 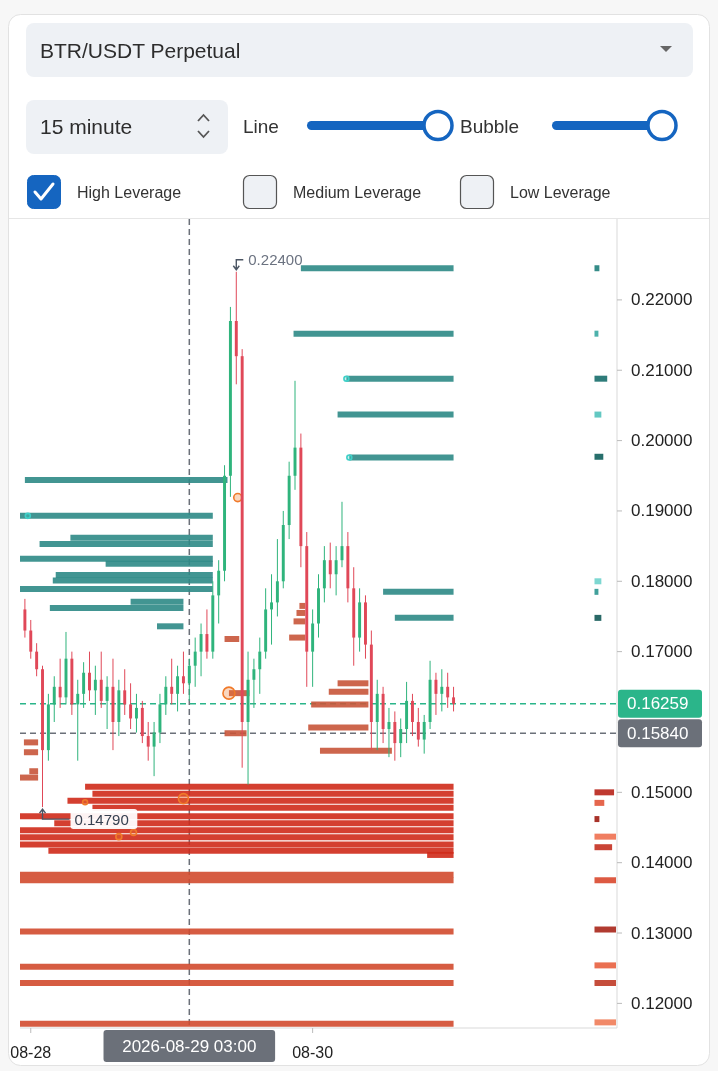 I want to click on ref-line-label: 0.16259, so click(x=658, y=704).